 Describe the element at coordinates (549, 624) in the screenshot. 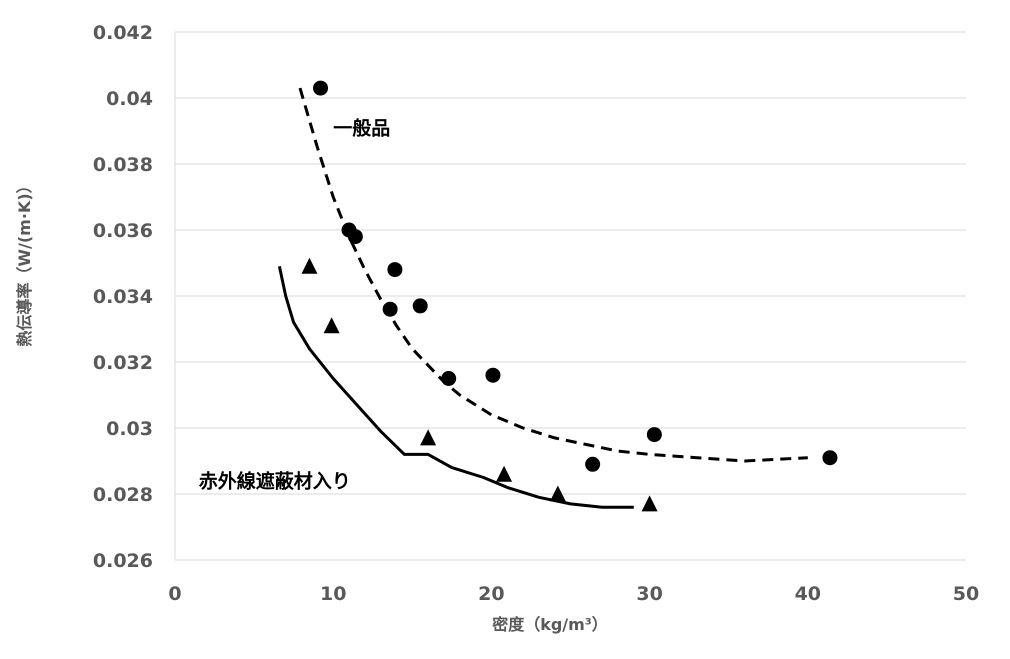

I see `x-axis-title: 密度（kg/m³）` at that location.